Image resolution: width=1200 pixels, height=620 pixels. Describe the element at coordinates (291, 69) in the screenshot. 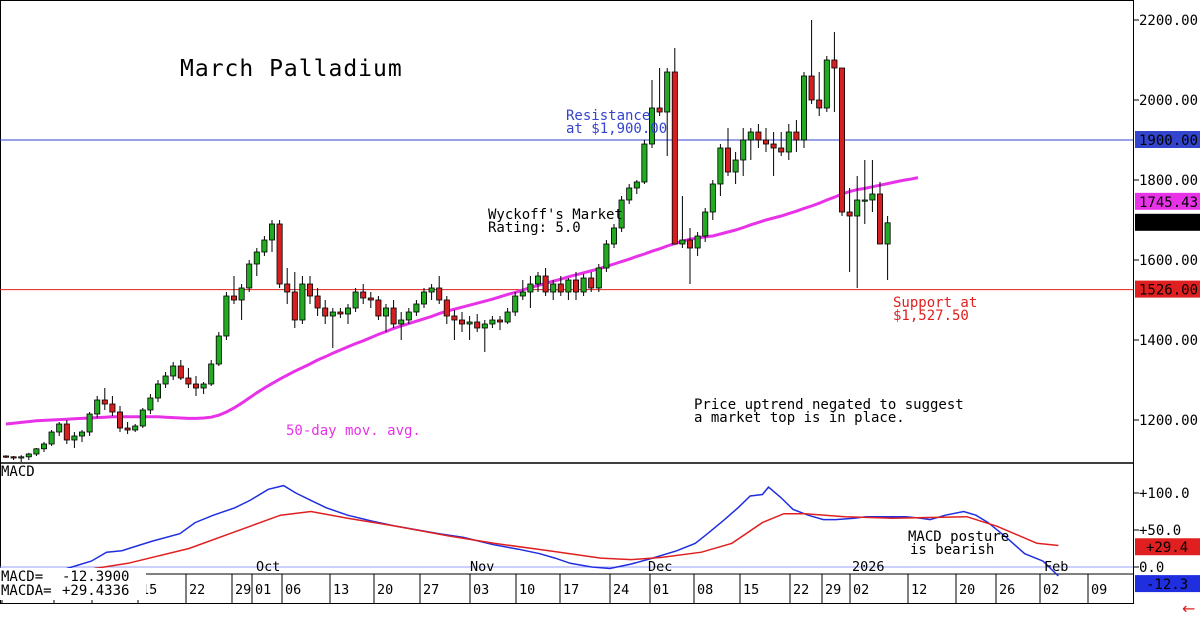

I see `chart-title: March Palladium` at that location.